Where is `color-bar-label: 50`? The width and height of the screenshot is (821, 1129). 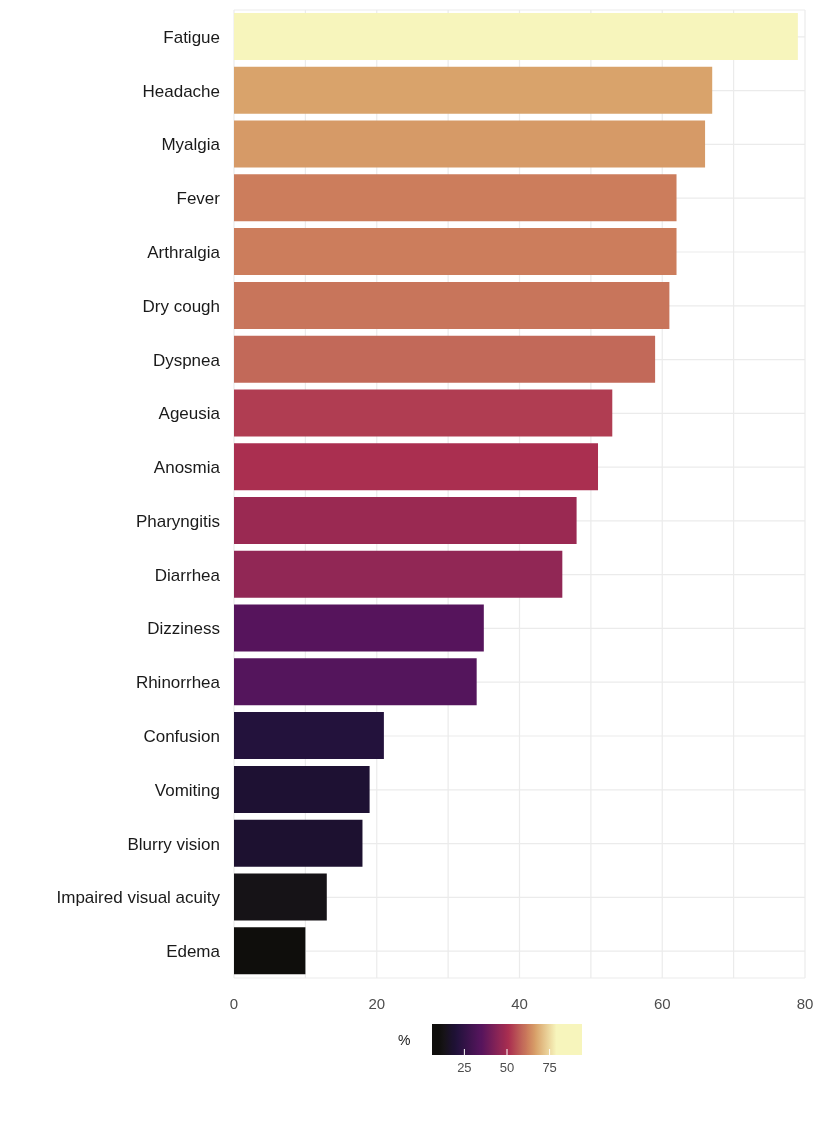
color-bar-label: 50 is located at coordinates (507, 1067).